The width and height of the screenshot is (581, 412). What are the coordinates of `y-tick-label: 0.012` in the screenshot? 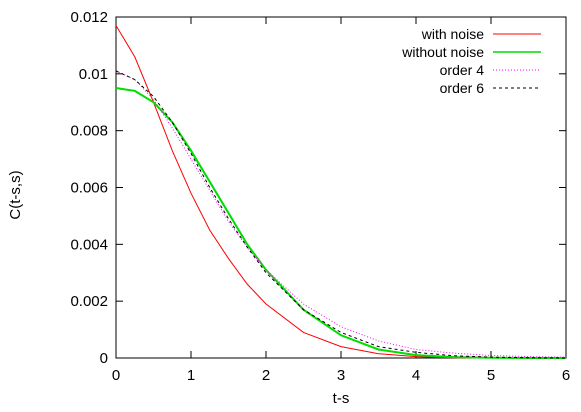 It's located at (89, 17).